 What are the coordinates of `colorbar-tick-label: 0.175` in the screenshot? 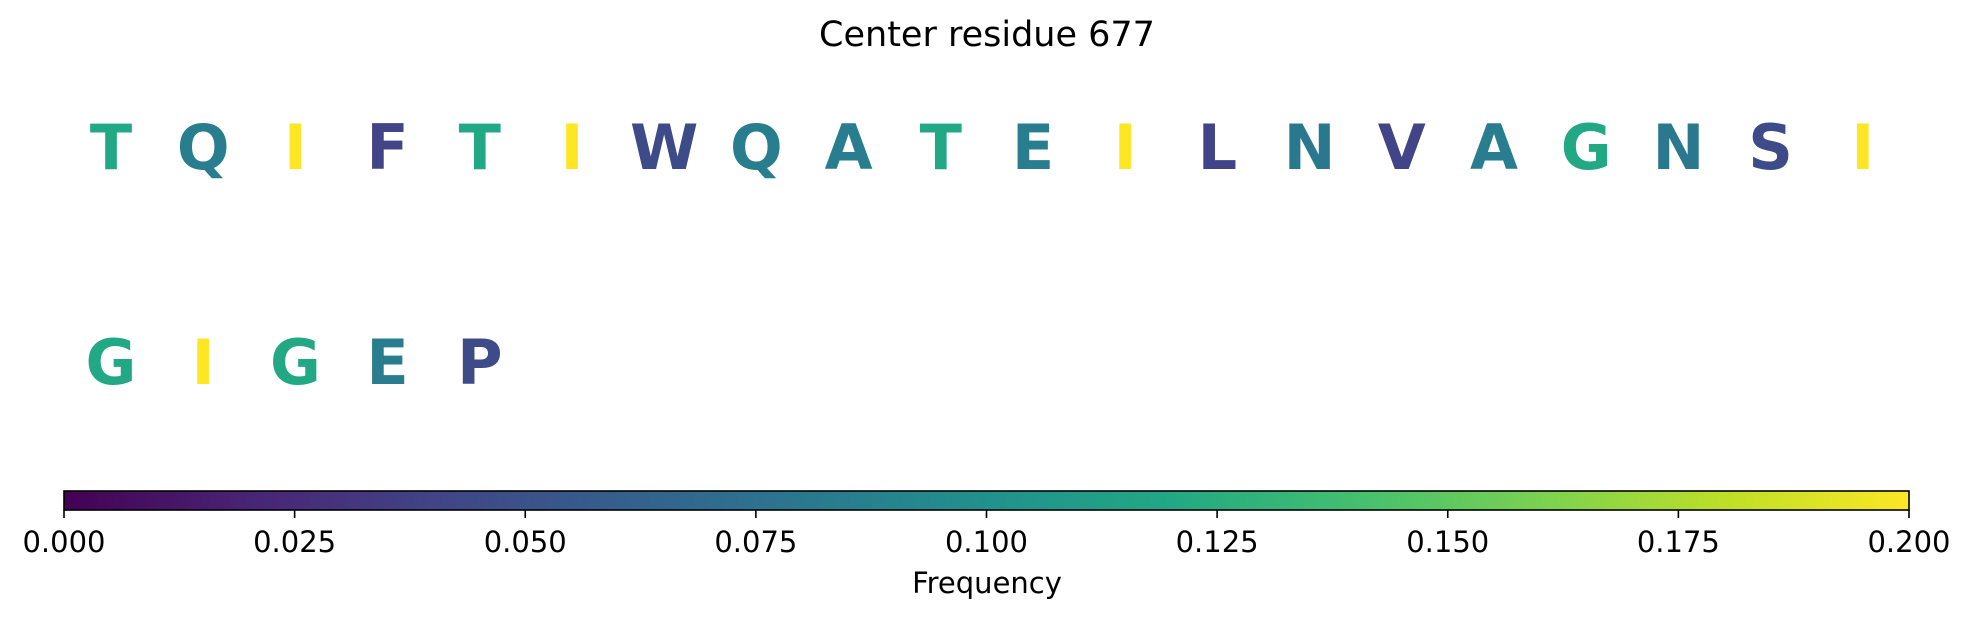 It's located at (1678, 542).